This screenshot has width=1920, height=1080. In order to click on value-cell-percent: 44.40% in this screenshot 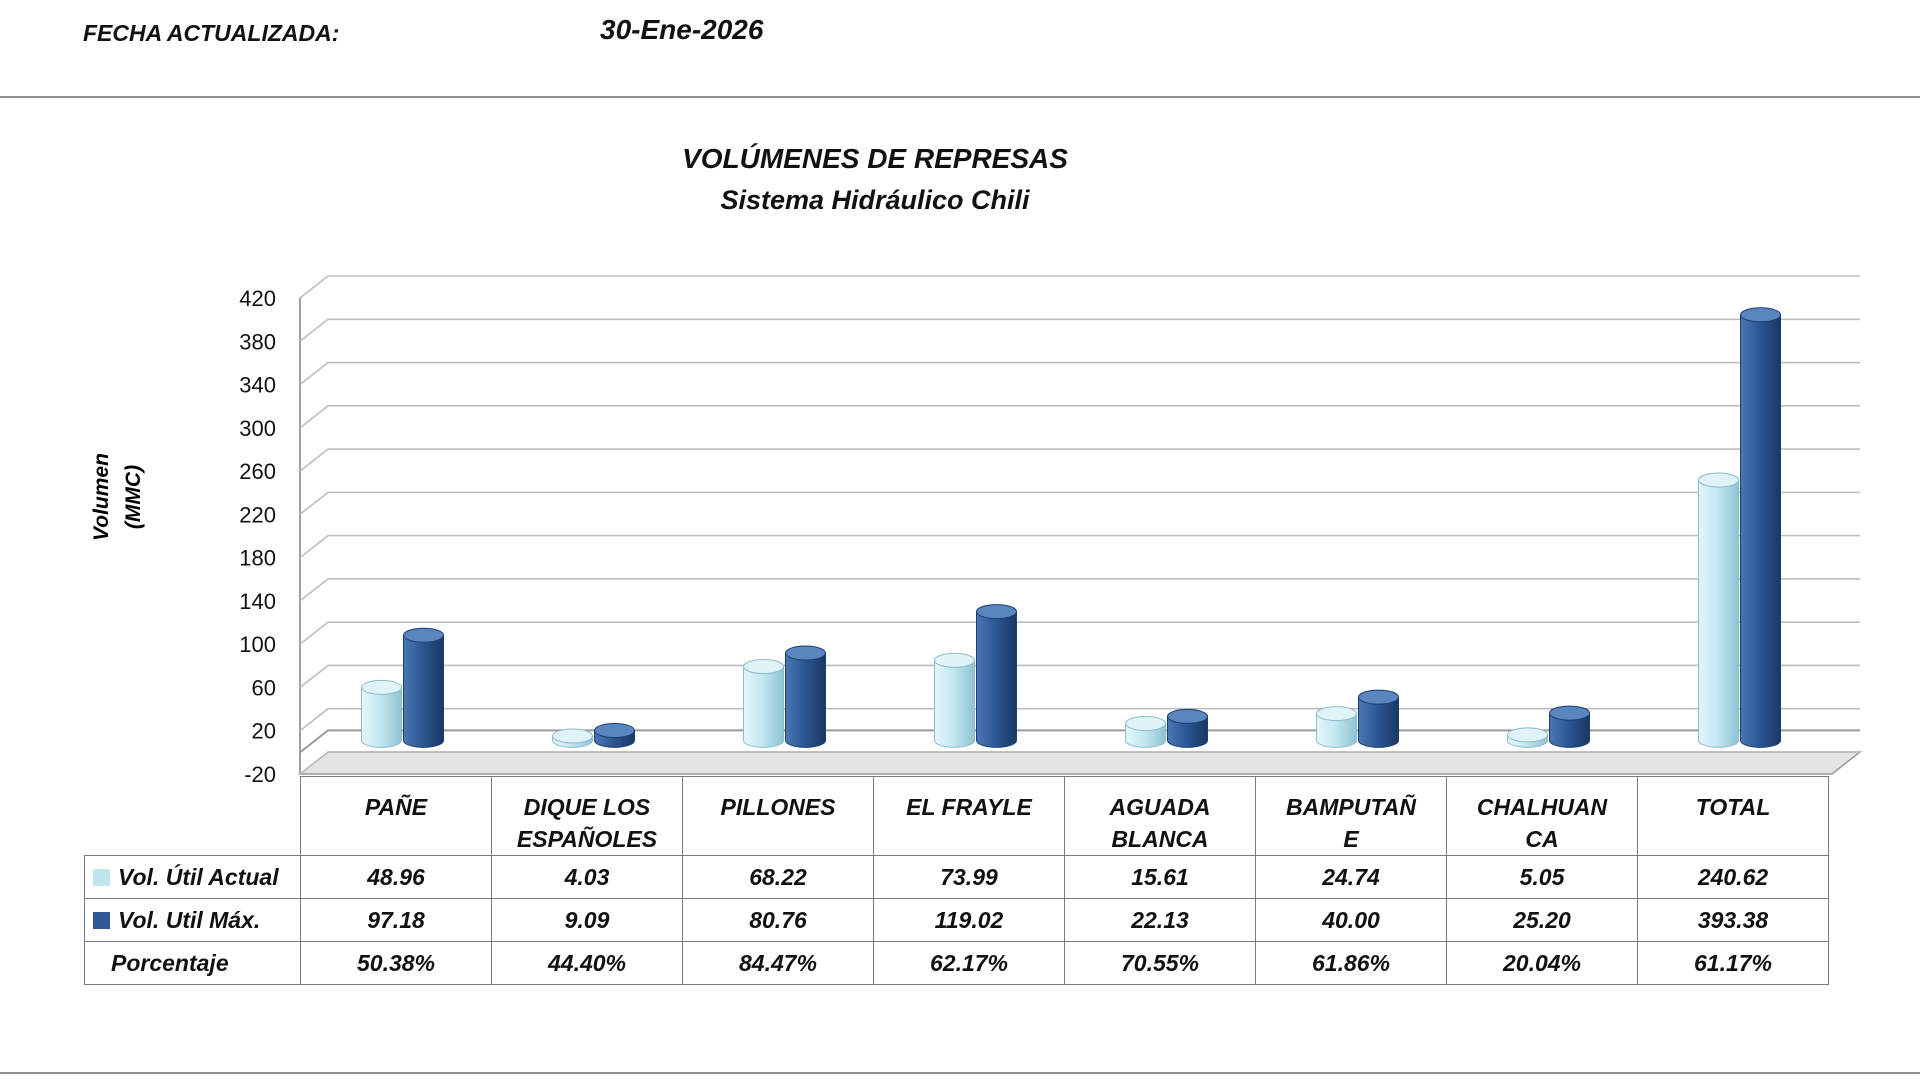, I will do `click(587, 963)`.